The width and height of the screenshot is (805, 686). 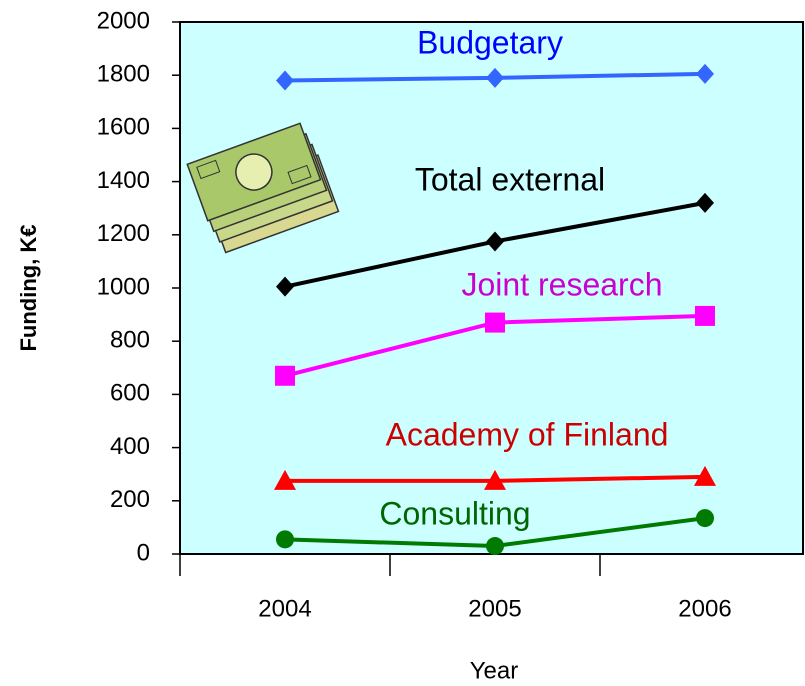 What do you see at coordinates (494, 670) in the screenshot?
I see `x-axis-label: Year` at bounding box center [494, 670].